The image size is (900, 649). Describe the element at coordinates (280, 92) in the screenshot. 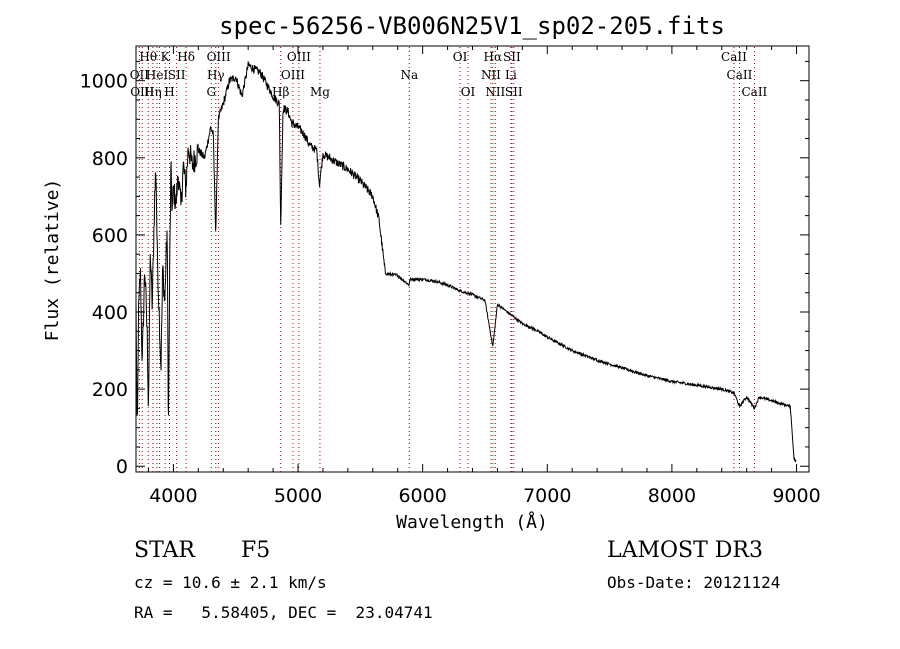

I see `spectral-line-label: Hβ` at that location.